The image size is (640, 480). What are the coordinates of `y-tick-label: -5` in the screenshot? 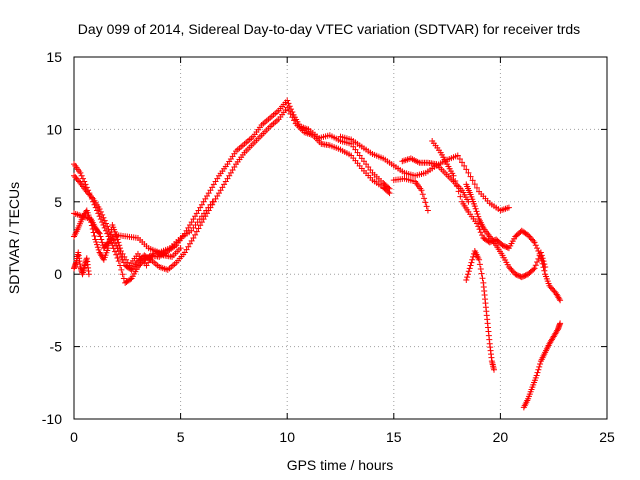 It's located at (56, 347).